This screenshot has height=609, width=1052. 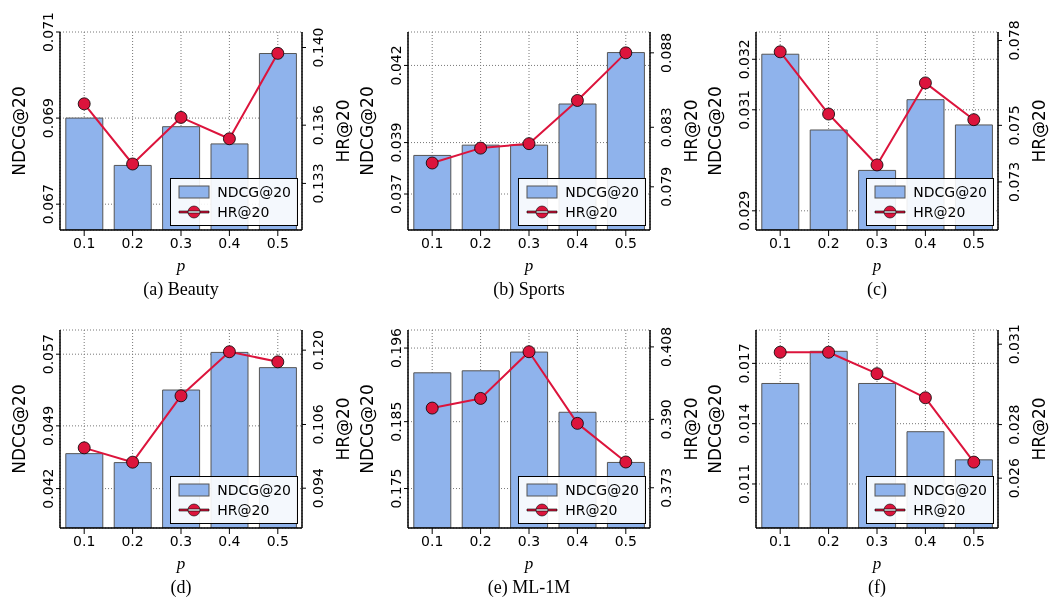 What do you see at coordinates (666, 346) in the screenshot?
I see `y2-tick-label: 0.408` at bounding box center [666, 346].